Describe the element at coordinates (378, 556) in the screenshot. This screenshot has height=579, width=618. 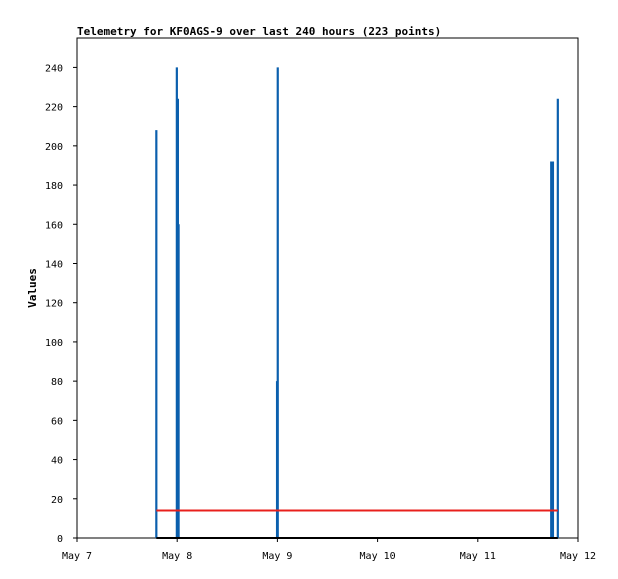
I see `x-tick-label: May 10` at that location.